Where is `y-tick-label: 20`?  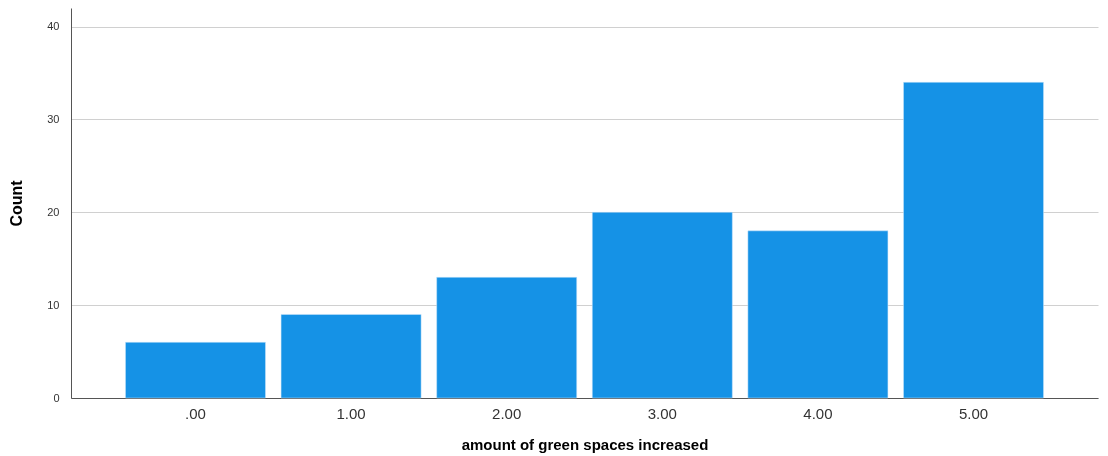
y-tick-label: 20 is located at coordinates (53, 211).